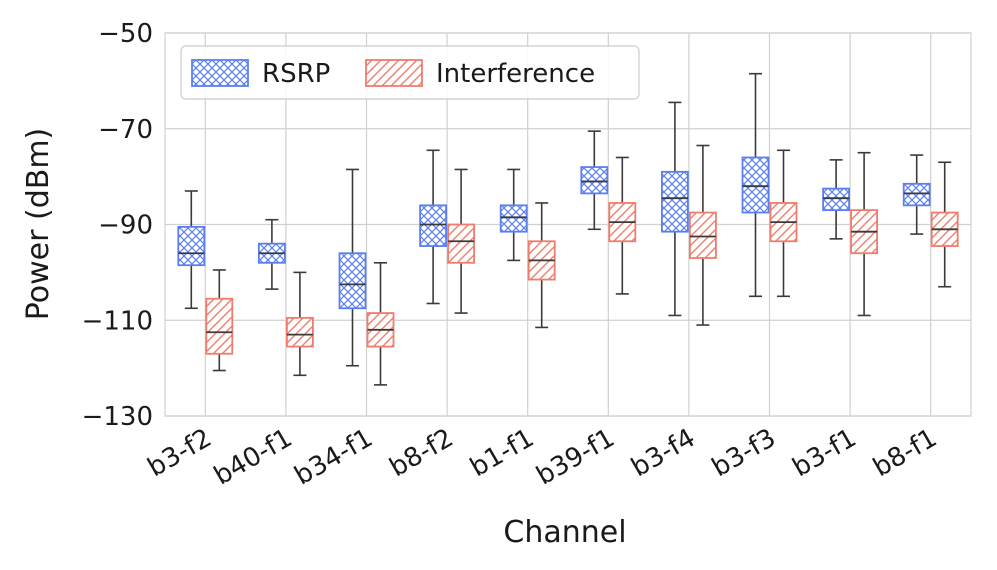 This screenshot has height=570, width=997. I want to click on box-rsrp-b39-f1, so click(594, 180).